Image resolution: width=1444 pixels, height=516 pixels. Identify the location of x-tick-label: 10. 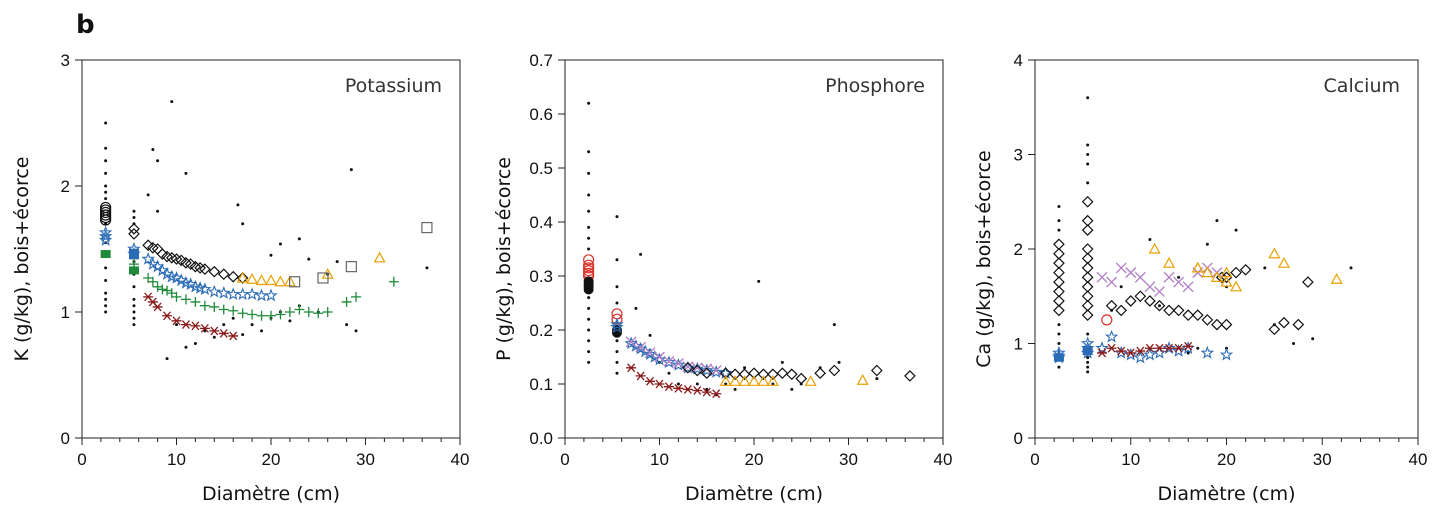
(1130, 459).